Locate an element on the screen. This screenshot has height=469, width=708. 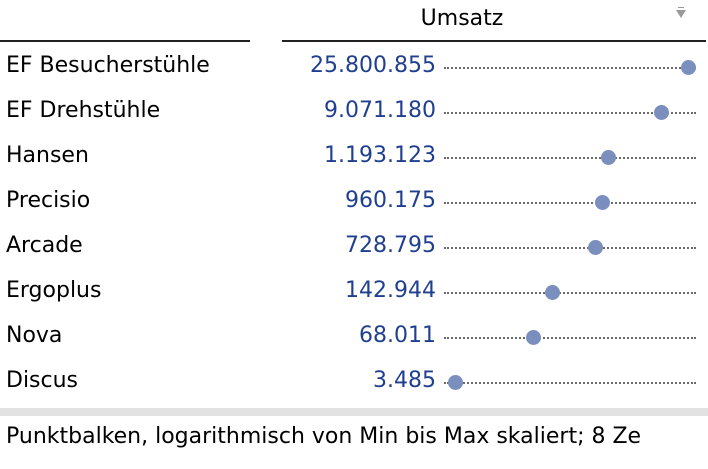
table-row: Hansen 1.193.123 is located at coordinates (354, 157).